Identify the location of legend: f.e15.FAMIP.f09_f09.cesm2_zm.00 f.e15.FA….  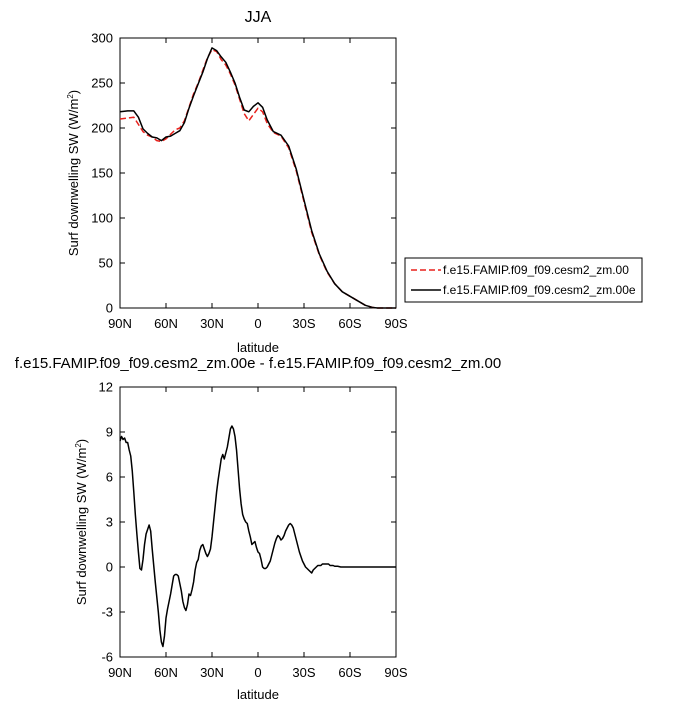
(523, 280).